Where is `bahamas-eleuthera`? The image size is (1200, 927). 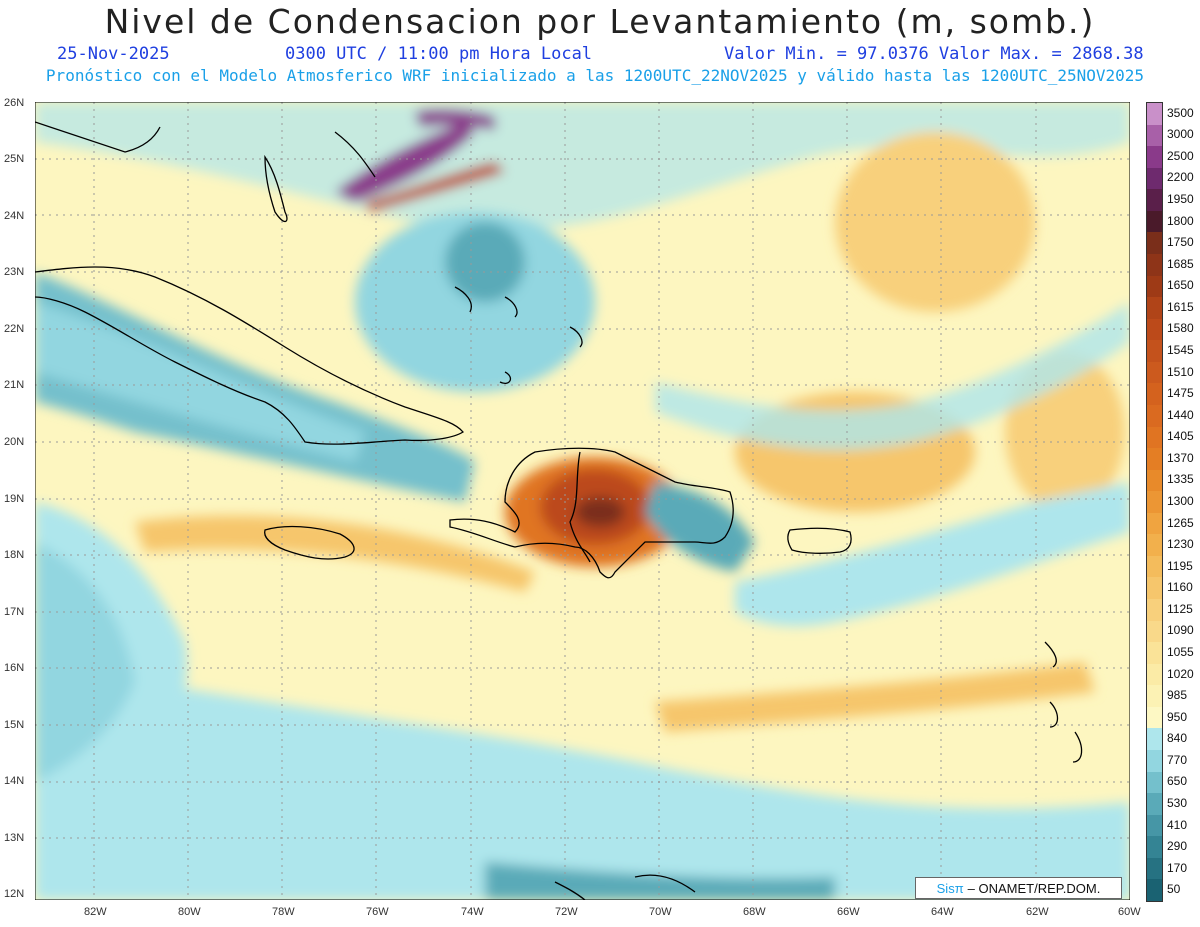 bahamas-eleuthera is located at coordinates (355, 154).